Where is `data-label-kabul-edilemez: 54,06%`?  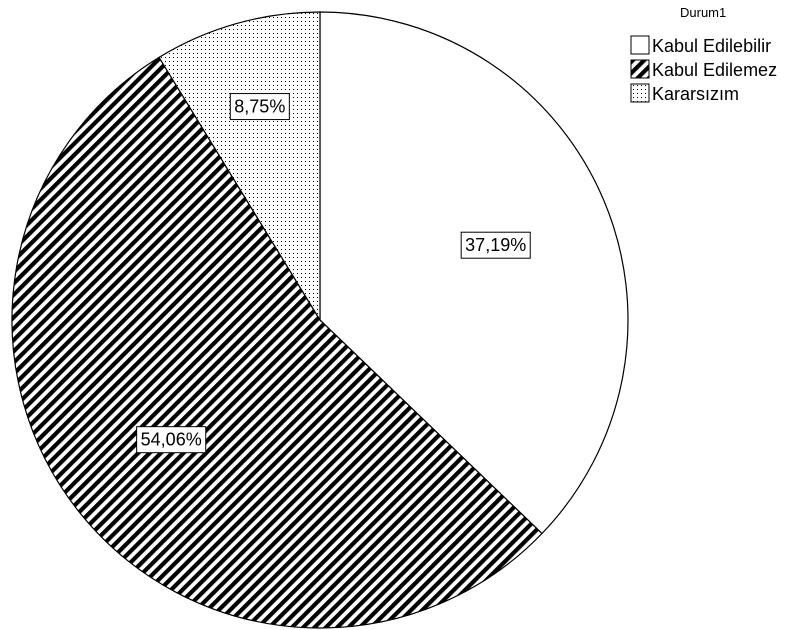 data-label-kabul-edilemez: 54,06% is located at coordinates (171, 440).